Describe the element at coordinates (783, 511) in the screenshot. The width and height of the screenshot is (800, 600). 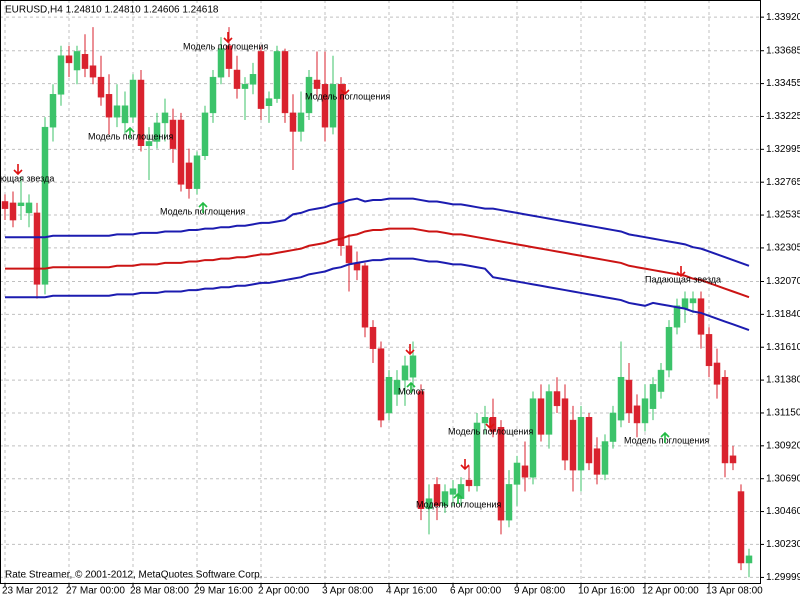
I see `y-tick-label: 1.30460` at that location.